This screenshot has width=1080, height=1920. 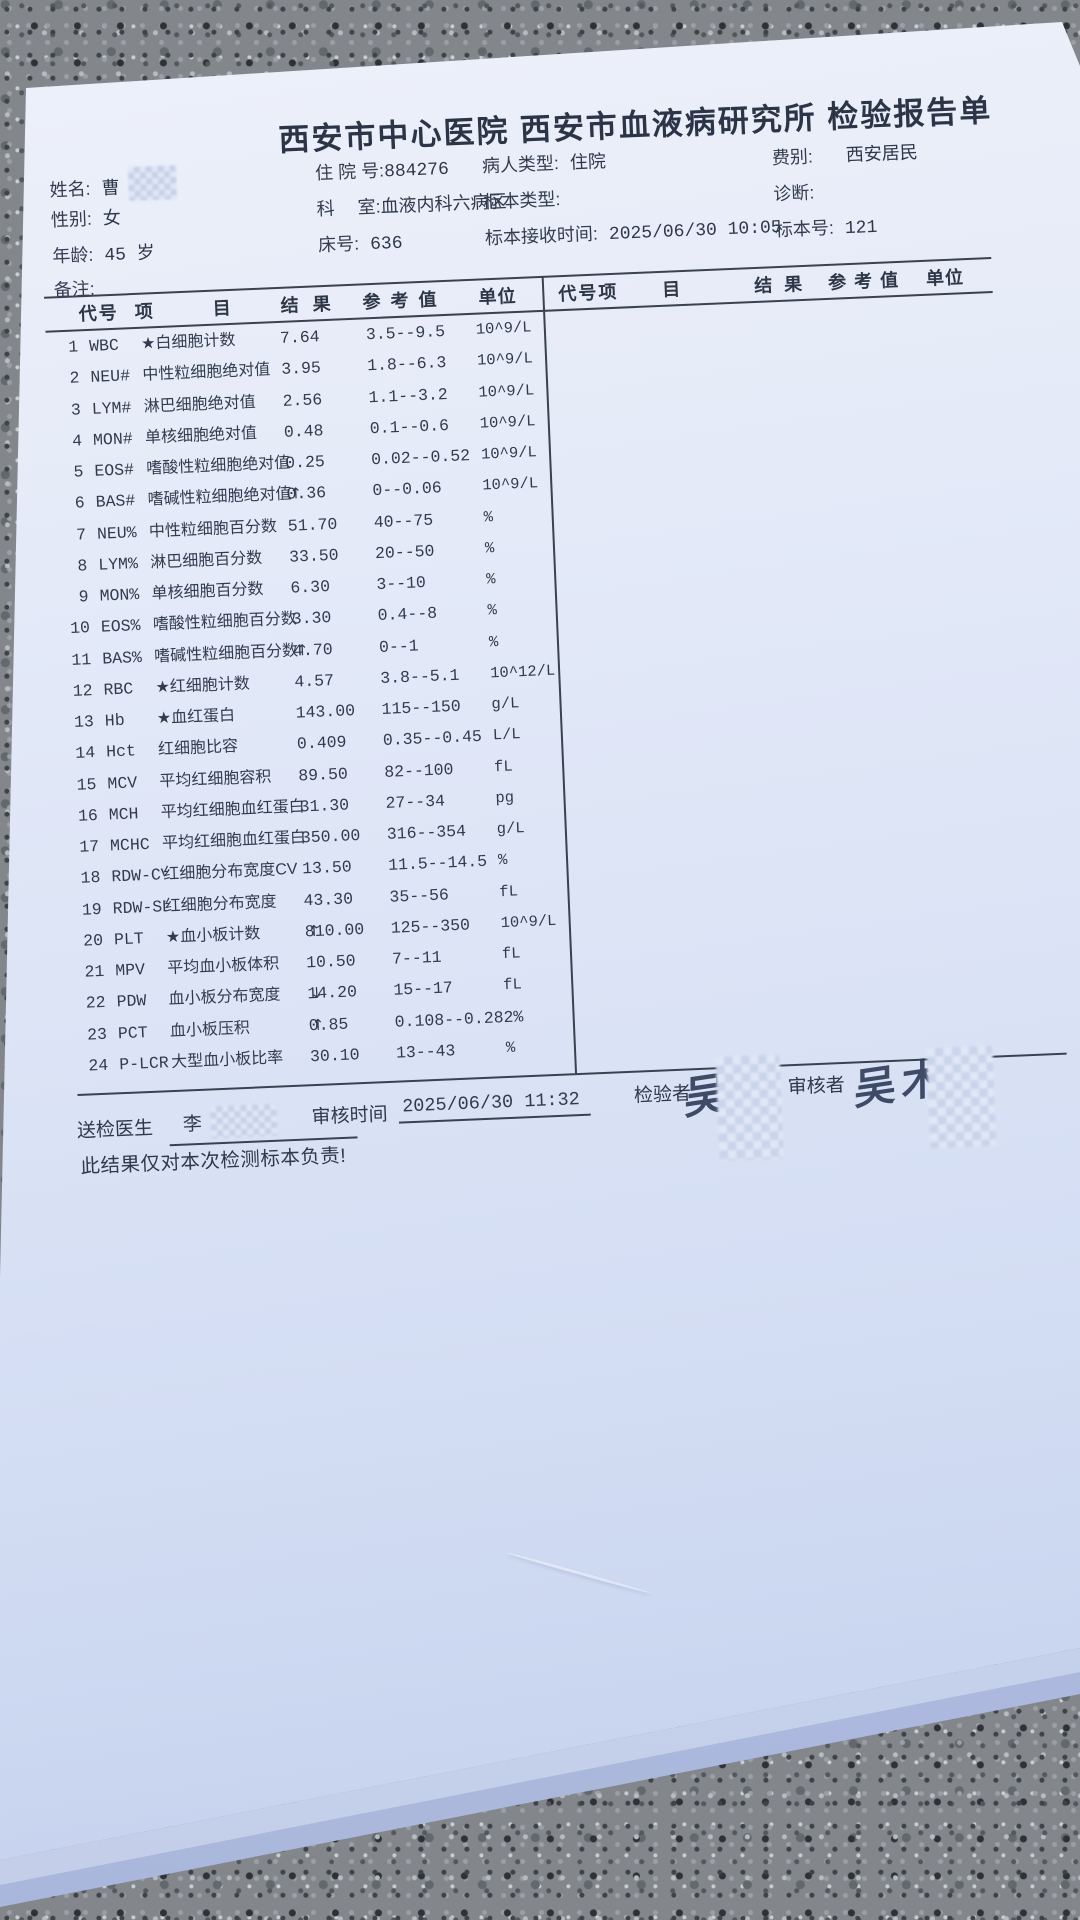 I want to click on result-value: 7.64, so click(x=299, y=337).